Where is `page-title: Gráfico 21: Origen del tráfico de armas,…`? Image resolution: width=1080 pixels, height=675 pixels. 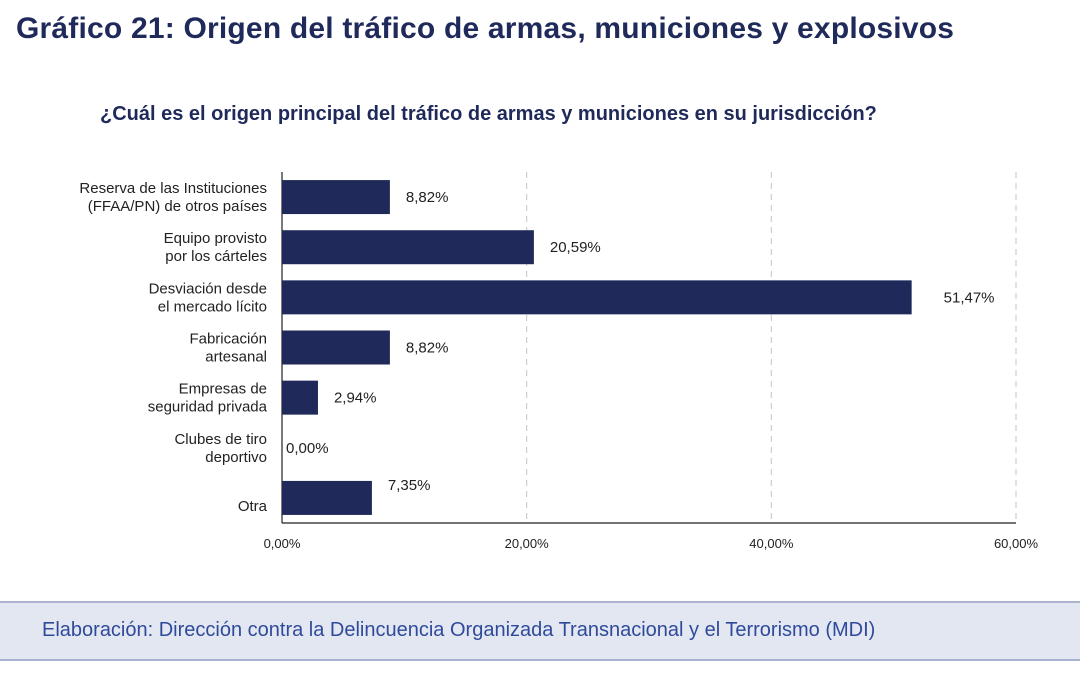 page-title: Gráfico 21: Origen del tráfico de armas,… is located at coordinates (485, 28).